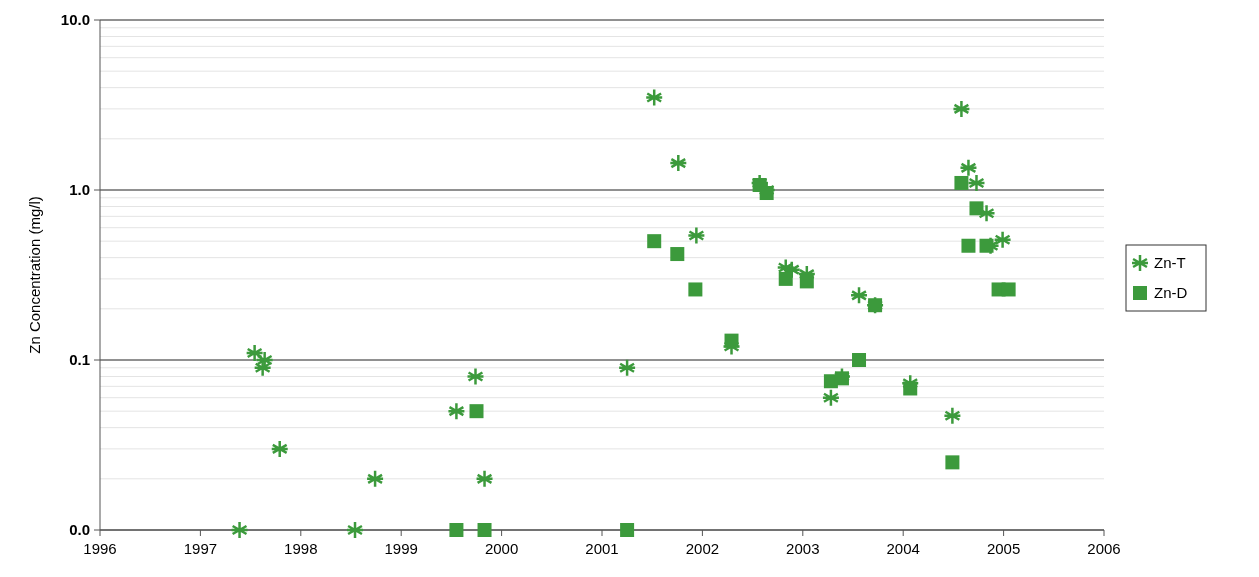  What do you see at coordinates (803, 548) in the screenshot?
I see `x-tick-label: 2003` at bounding box center [803, 548].